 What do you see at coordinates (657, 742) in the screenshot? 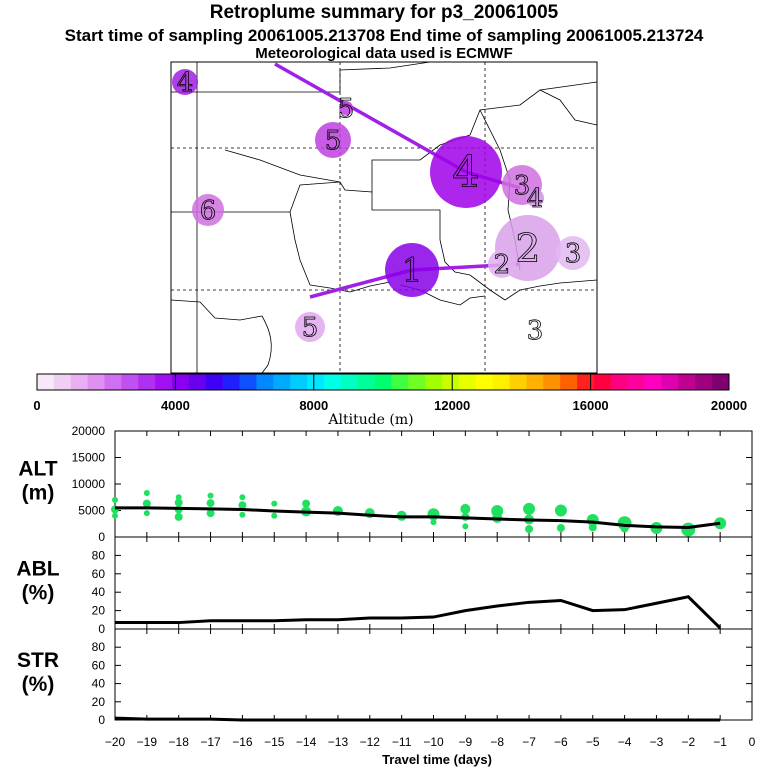
I see `x-tick-label: −3` at bounding box center [657, 742].